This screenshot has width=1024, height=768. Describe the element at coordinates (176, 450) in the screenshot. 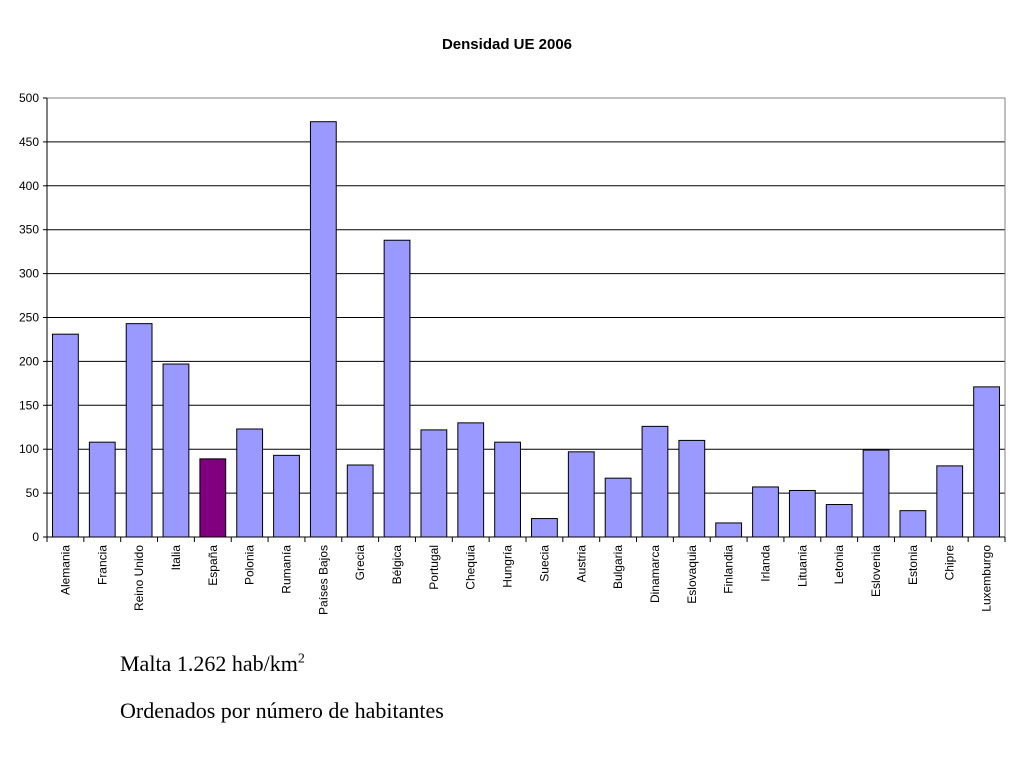

I see `bar-italia` at that location.